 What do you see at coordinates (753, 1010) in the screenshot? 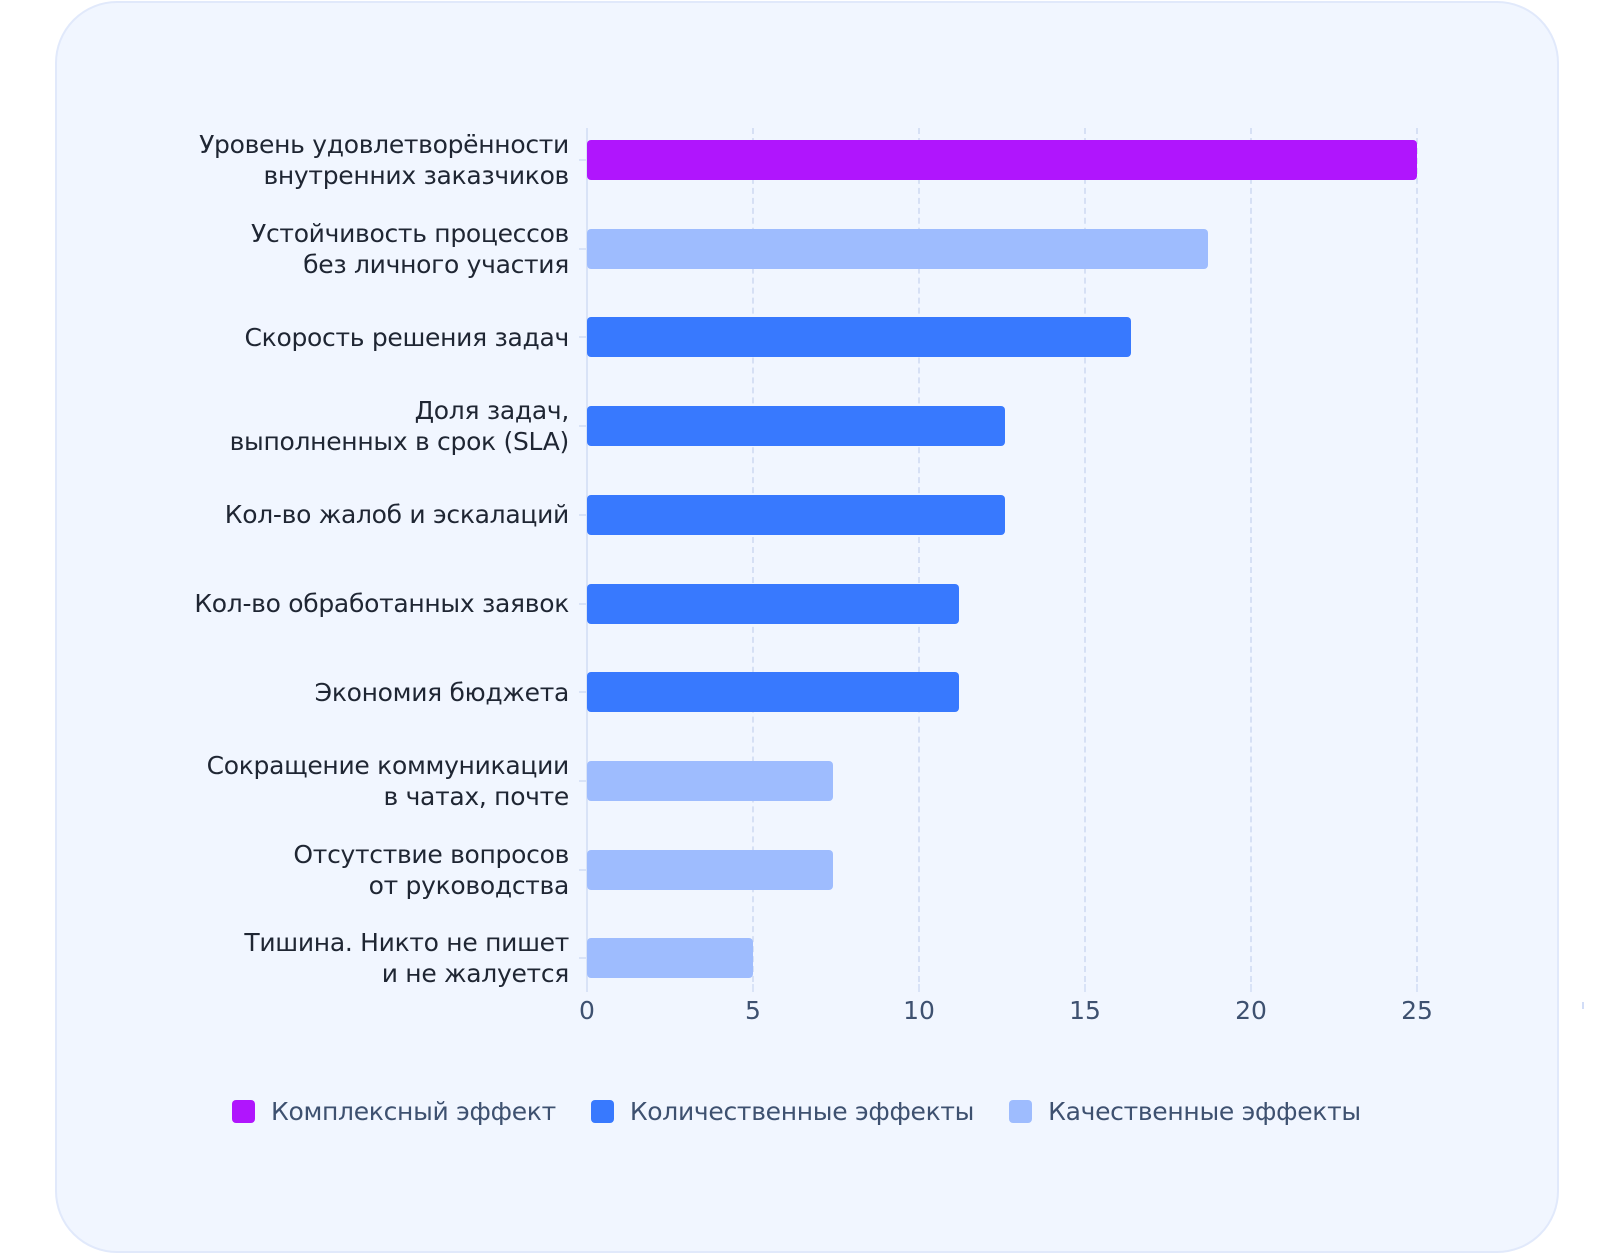
I see `x-tick-label: 5` at bounding box center [753, 1010].